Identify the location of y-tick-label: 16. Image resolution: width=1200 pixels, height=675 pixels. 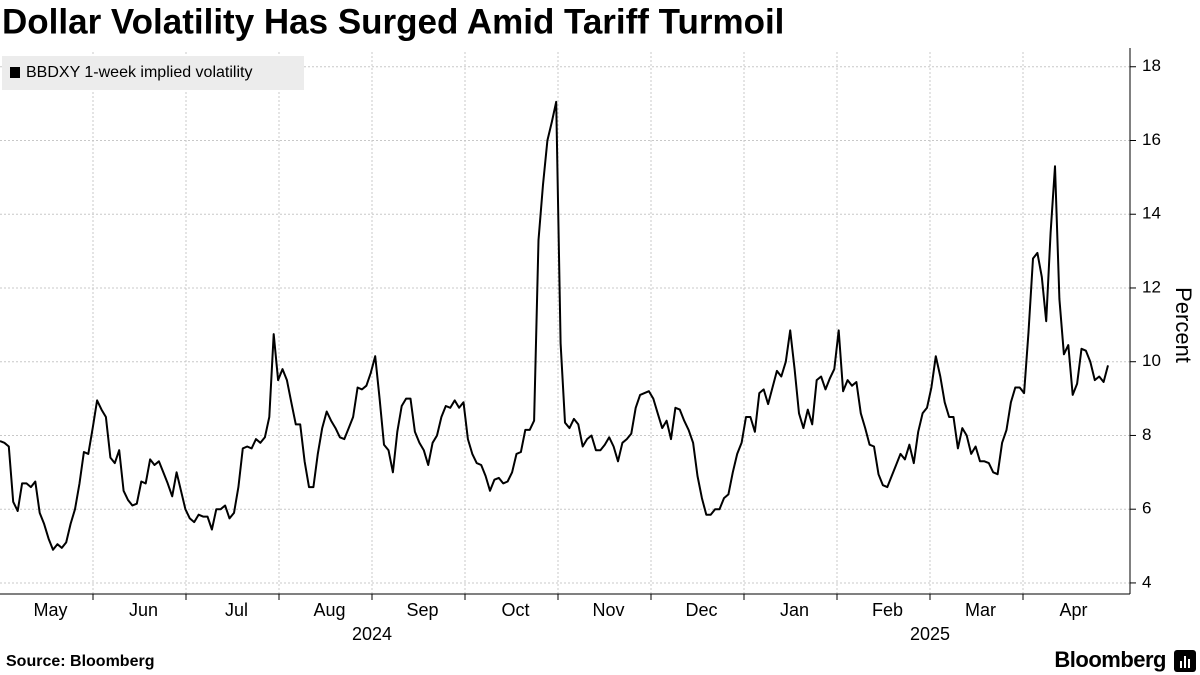
(1151, 139).